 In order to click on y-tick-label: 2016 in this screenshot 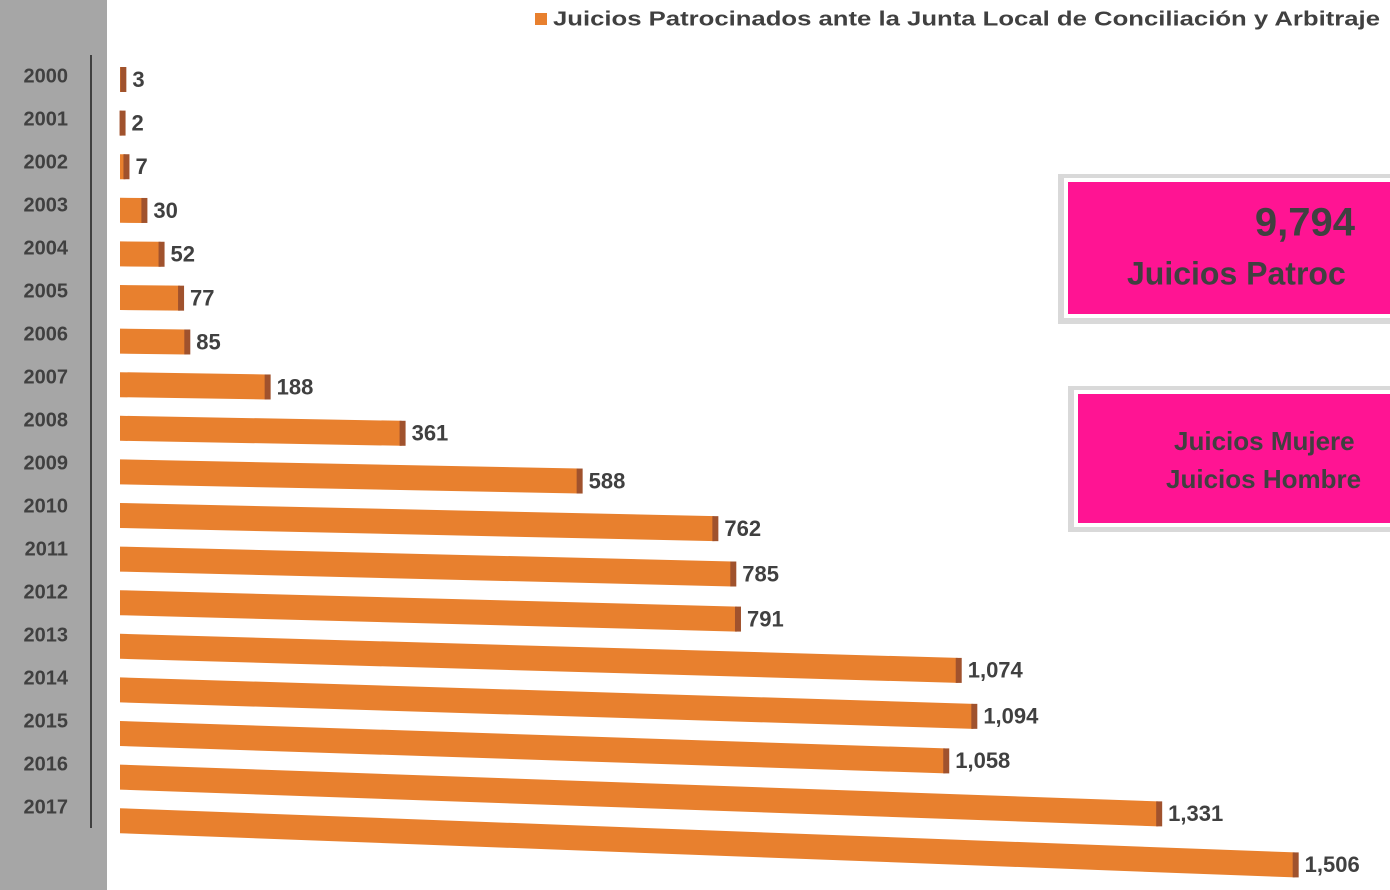, I will do `click(46, 764)`.